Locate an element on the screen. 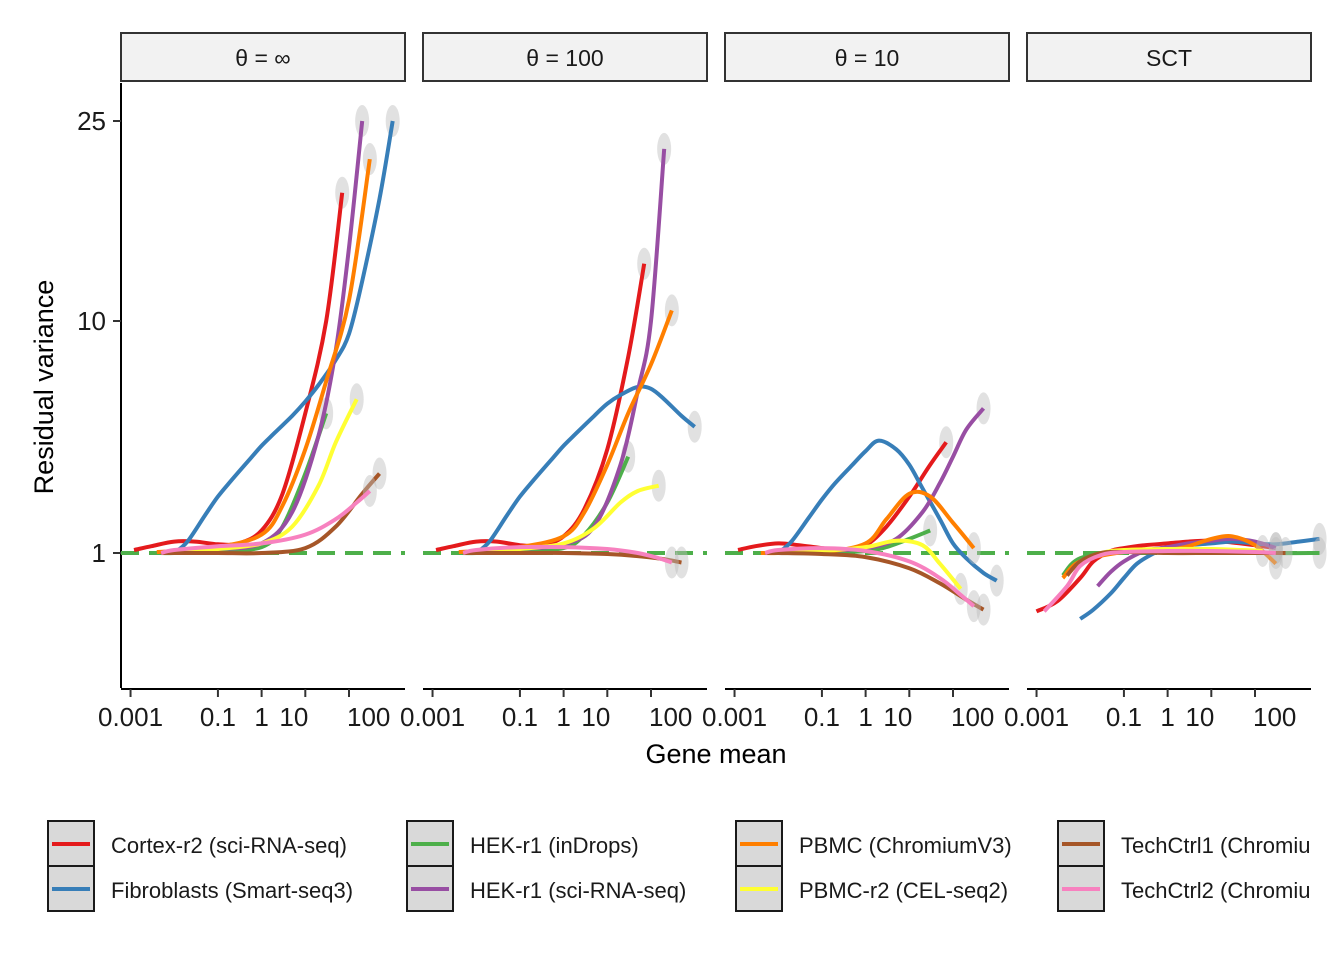 The width and height of the screenshot is (1344, 960). legend-label: PBMC (ChromiumV3) is located at coordinates (905, 845).